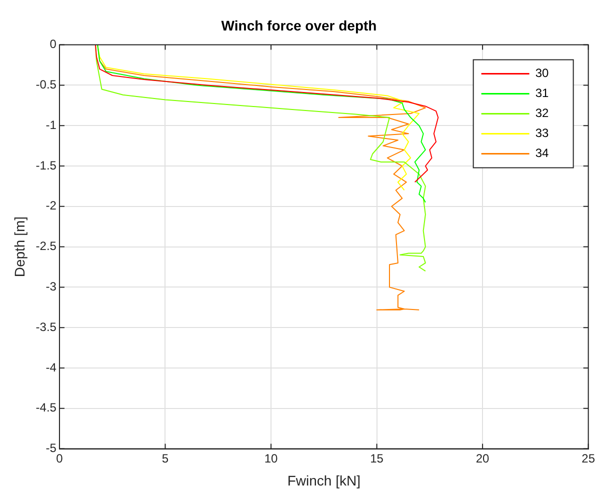  What do you see at coordinates (542, 93) in the screenshot?
I see `legend-label: 31` at bounding box center [542, 93].